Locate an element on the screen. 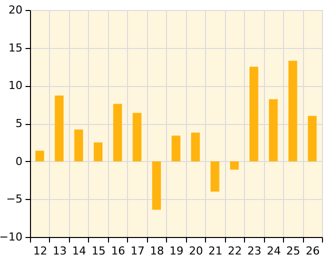 This screenshot has width=332, height=269. x-tick-label: 26 is located at coordinates (313, 251).